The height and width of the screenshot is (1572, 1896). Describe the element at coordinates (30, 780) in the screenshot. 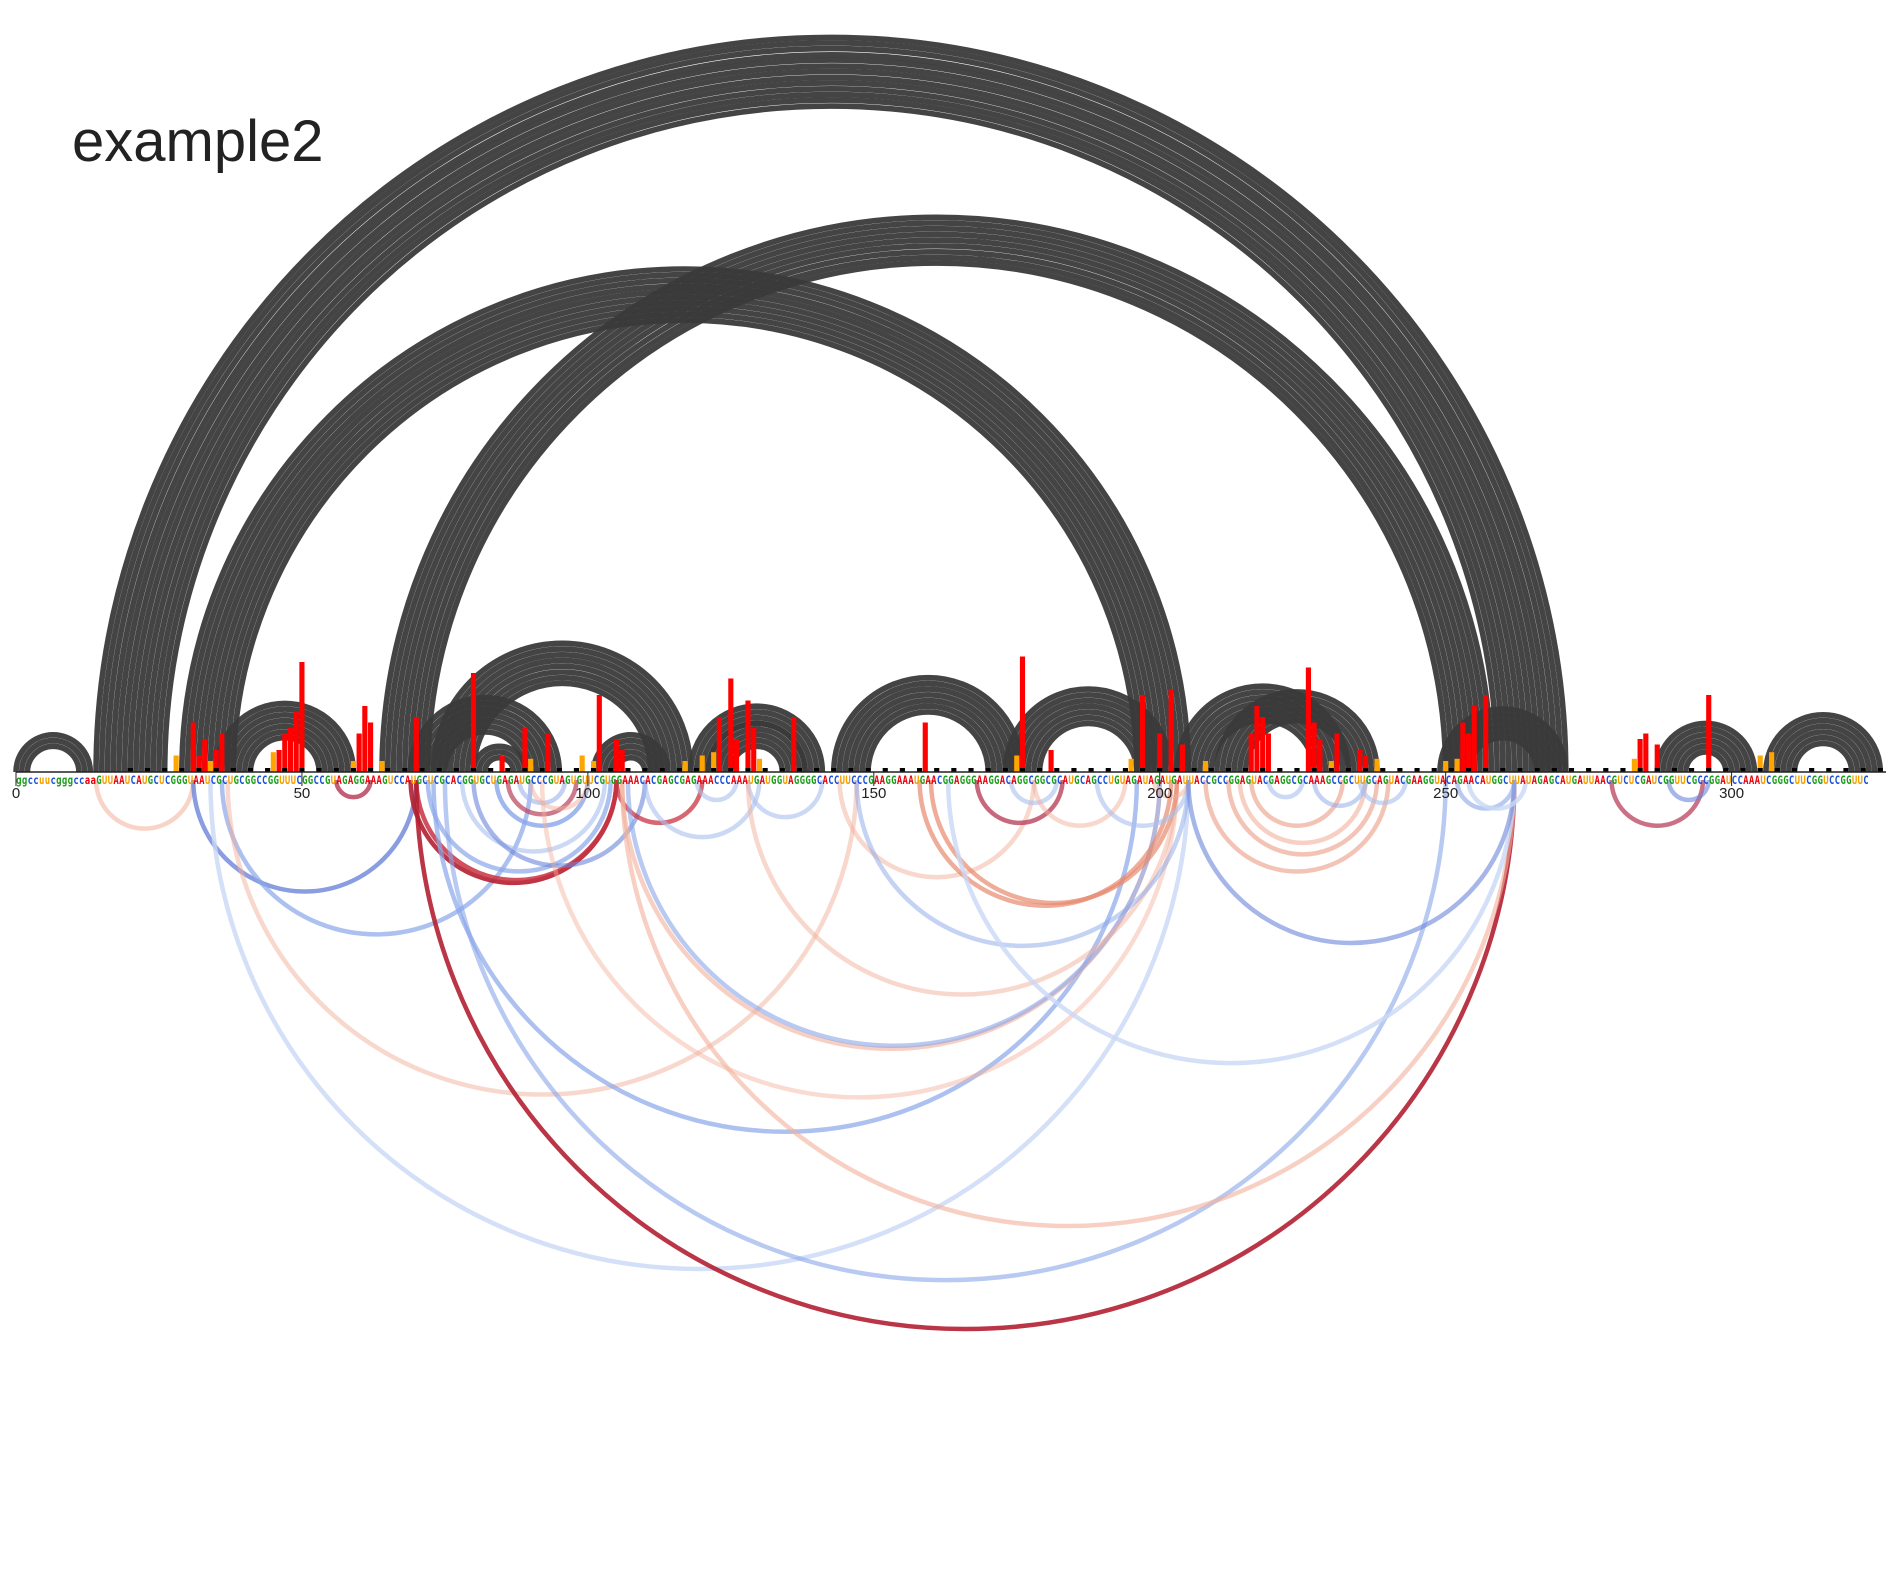

I see `nucleotide: c` at that location.